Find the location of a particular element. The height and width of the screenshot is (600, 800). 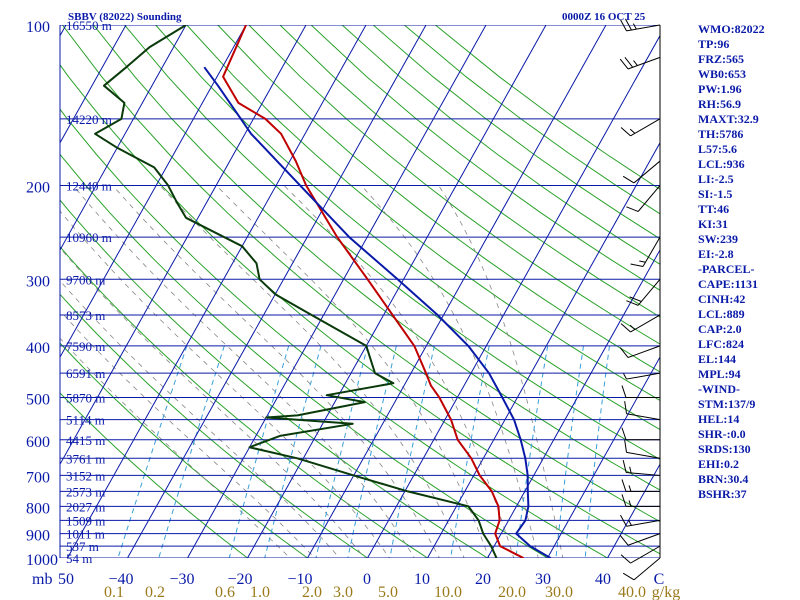

index-pw: PW:1.96 is located at coordinates (720, 89).